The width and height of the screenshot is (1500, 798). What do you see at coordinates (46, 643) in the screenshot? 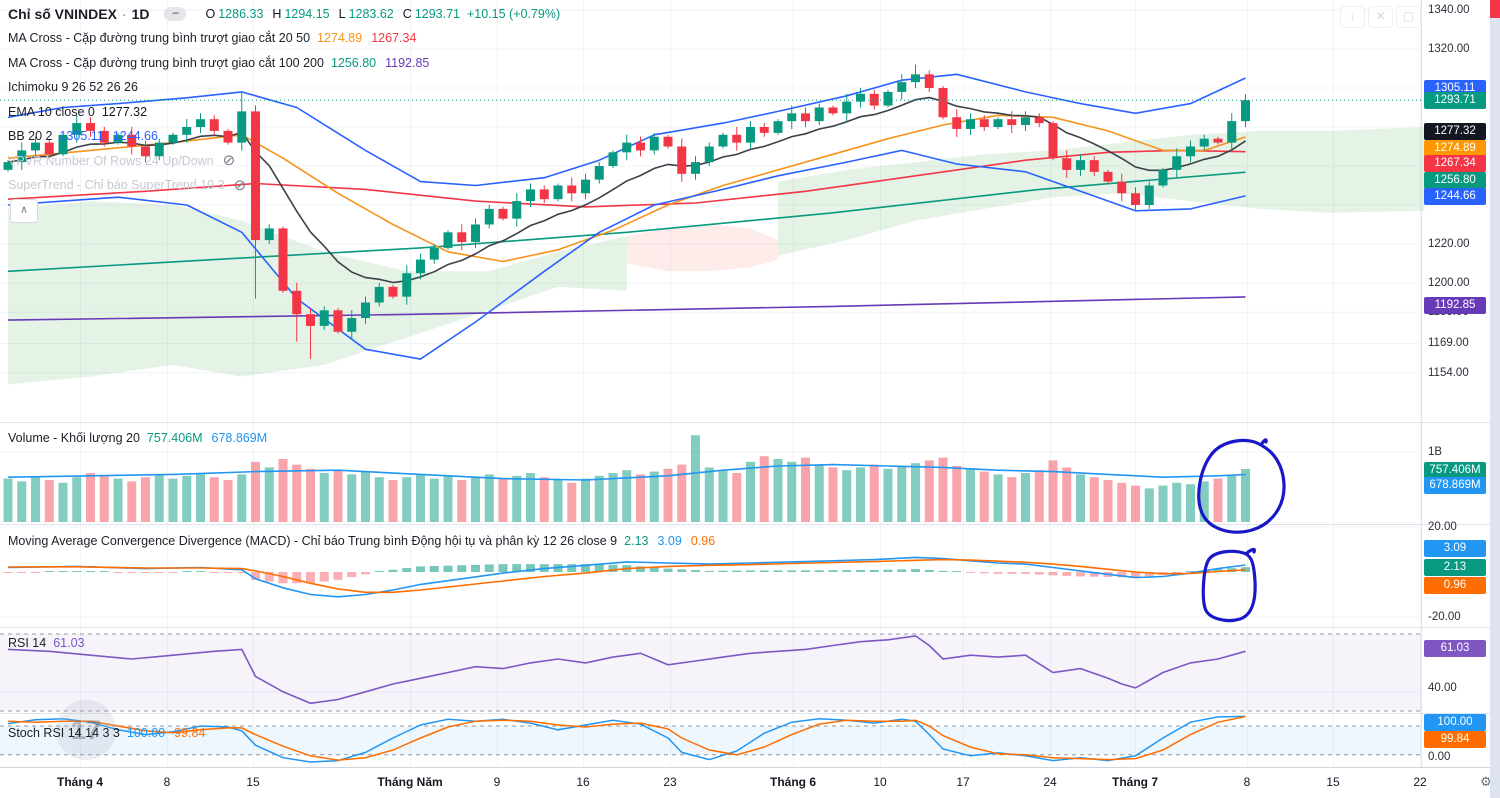
I see `rsi-legend: RSI 14 61.03` at bounding box center [46, 643].